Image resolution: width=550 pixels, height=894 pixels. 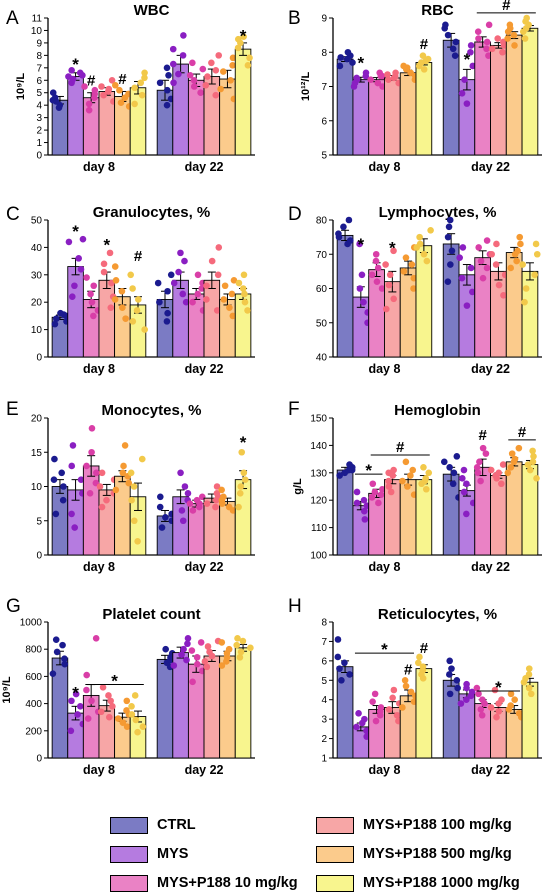 I want to click on panel-a-y-label: 10⁹/L, so click(x=21, y=87).